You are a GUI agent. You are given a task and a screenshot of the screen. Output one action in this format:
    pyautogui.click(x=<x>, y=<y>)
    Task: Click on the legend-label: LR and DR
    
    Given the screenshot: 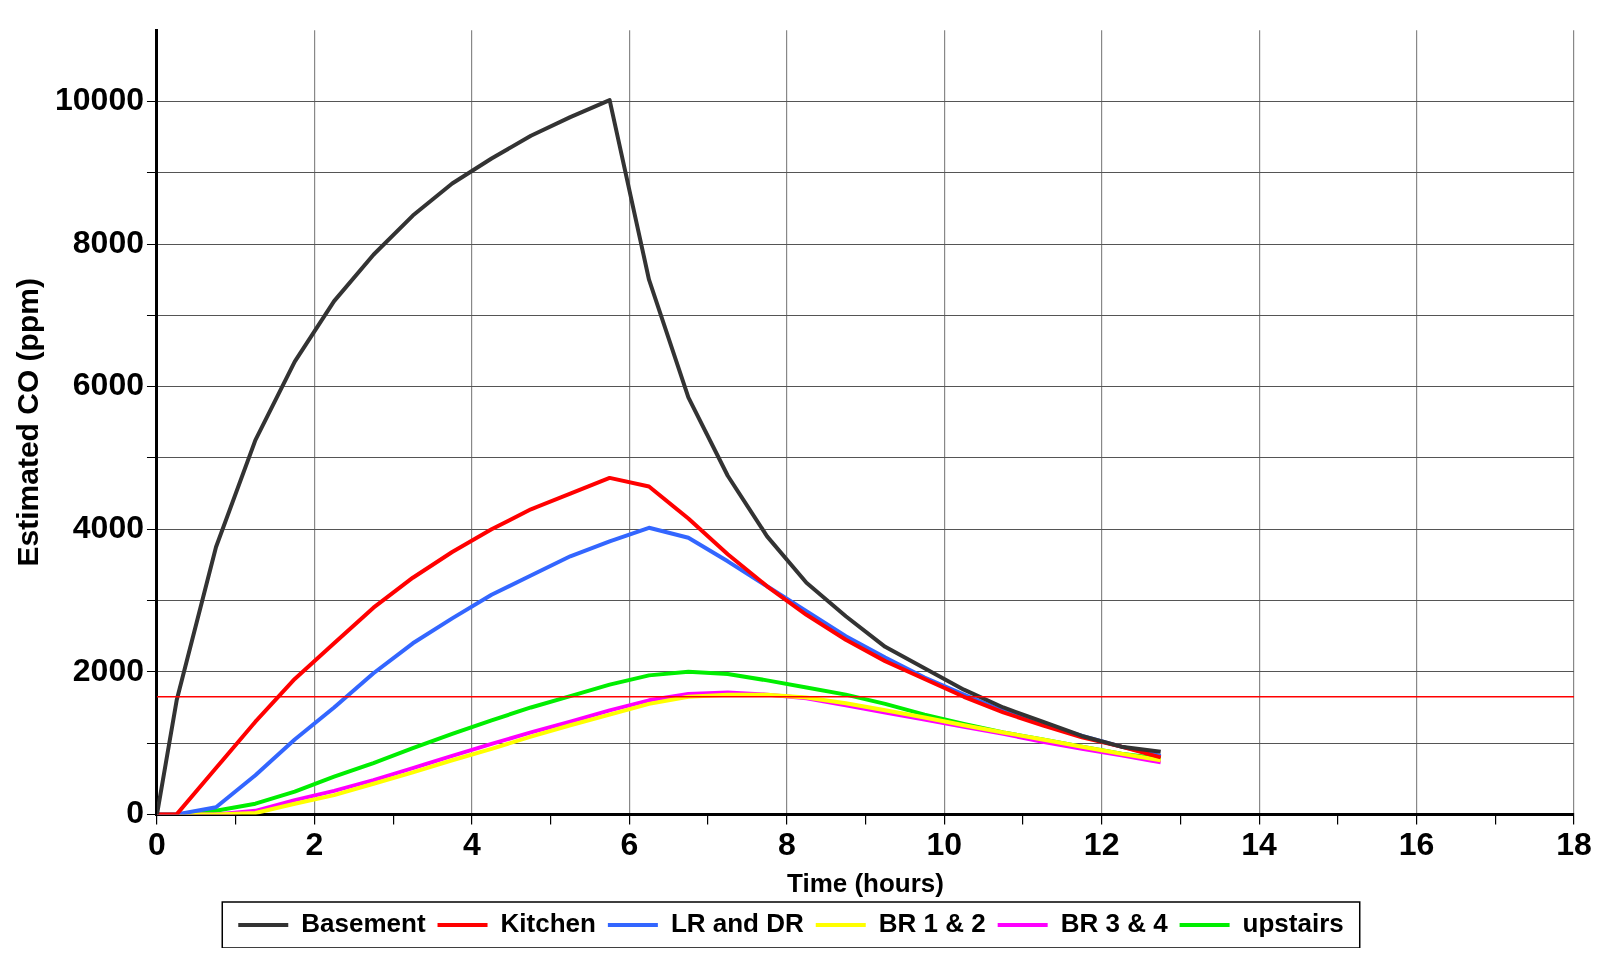 What is the action you would take?
    pyautogui.click(x=737, y=923)
    